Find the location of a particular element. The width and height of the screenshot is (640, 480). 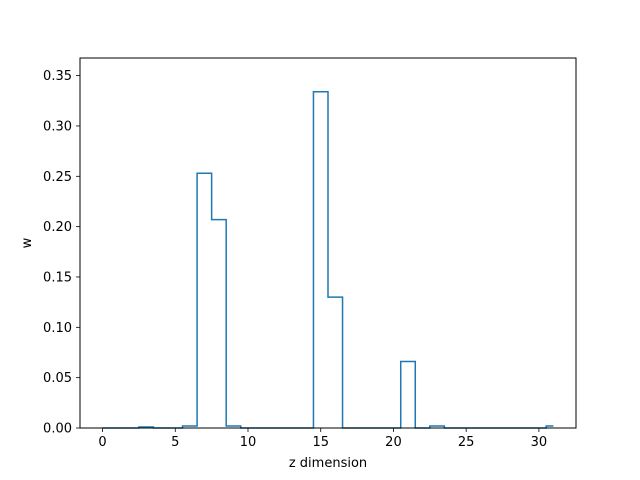

y-tick-label: 0.20 is located at coordinates (57, 227).